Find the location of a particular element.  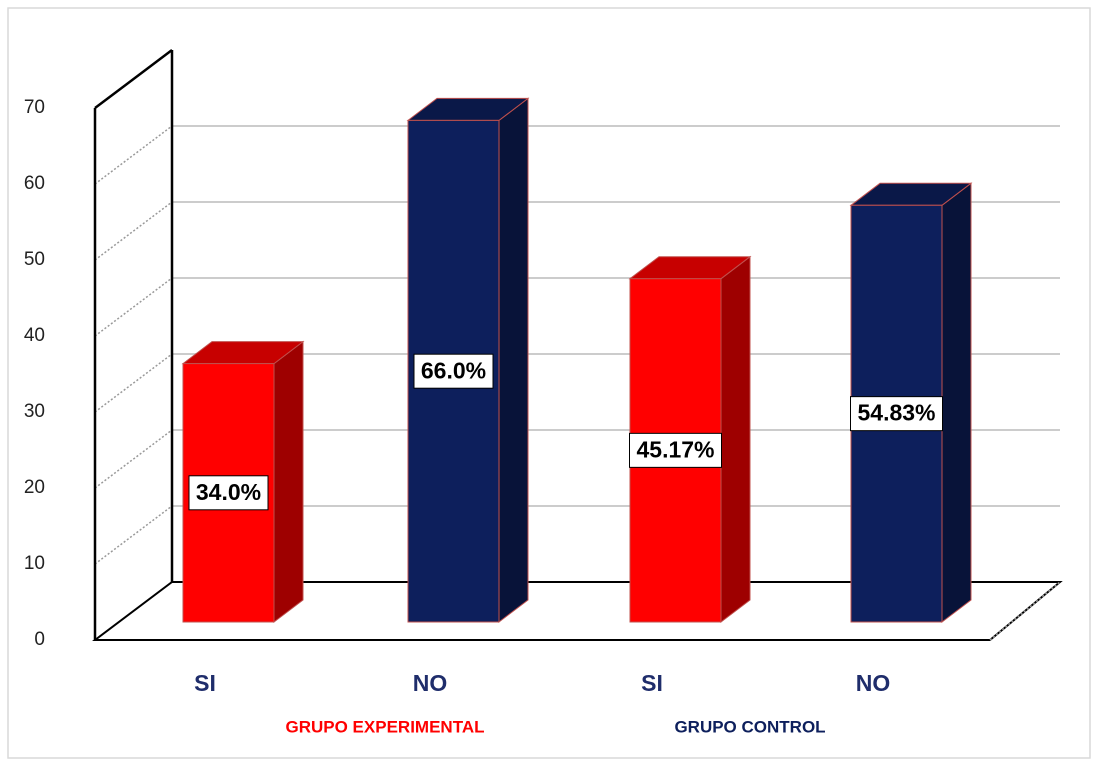

value-label: 66.0% is located at coordinates (453, 370).